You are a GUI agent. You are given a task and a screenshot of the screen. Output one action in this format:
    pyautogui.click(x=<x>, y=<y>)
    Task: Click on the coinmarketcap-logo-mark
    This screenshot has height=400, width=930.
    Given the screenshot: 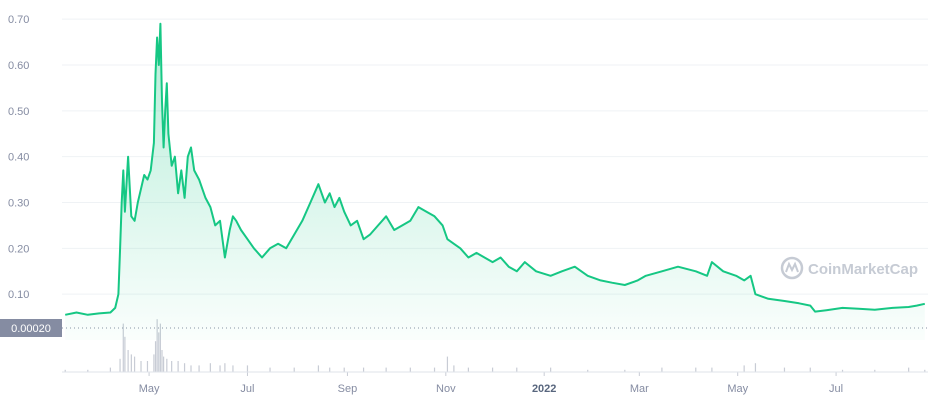 What is the action you would take?
    pyautogui.click(x=792, y=267)
    